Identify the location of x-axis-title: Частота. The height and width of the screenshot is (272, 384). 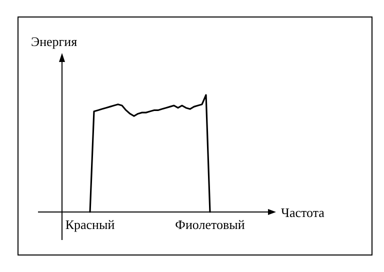
(303, 212).